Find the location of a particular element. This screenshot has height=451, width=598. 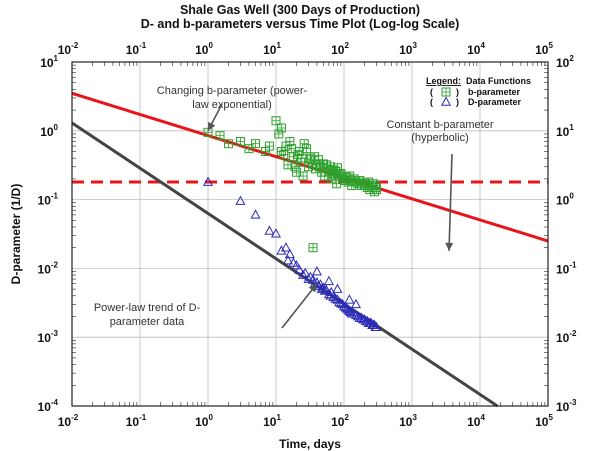

legend-heading: Legend: Data Functions is located at coordinates (478, 81).